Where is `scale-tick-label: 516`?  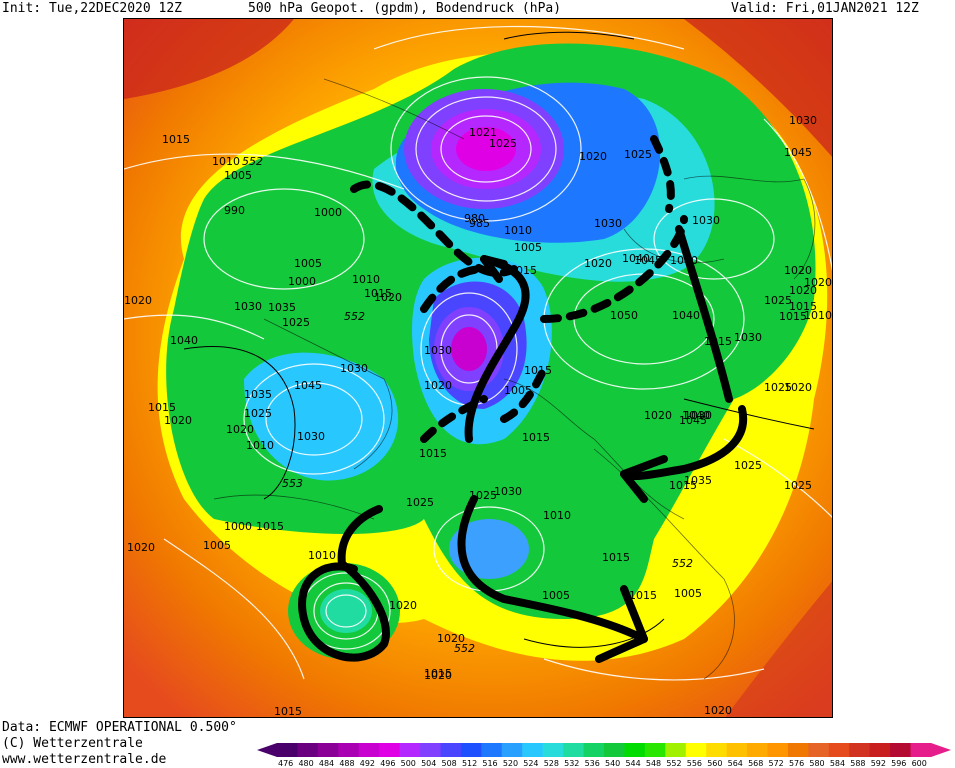 scale-tick-label: 516 is located at coordinates (489, 763).